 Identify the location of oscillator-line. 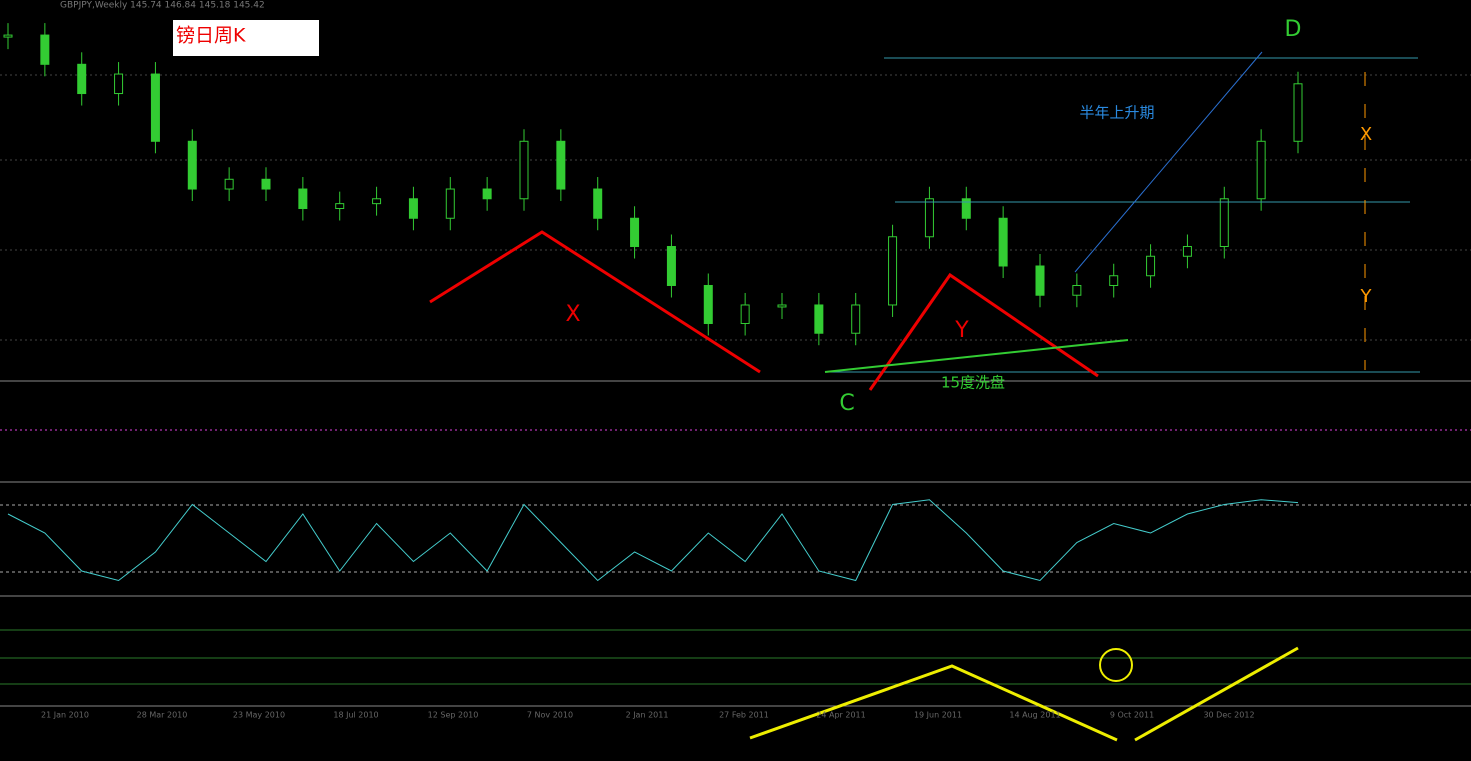
(653, 540).